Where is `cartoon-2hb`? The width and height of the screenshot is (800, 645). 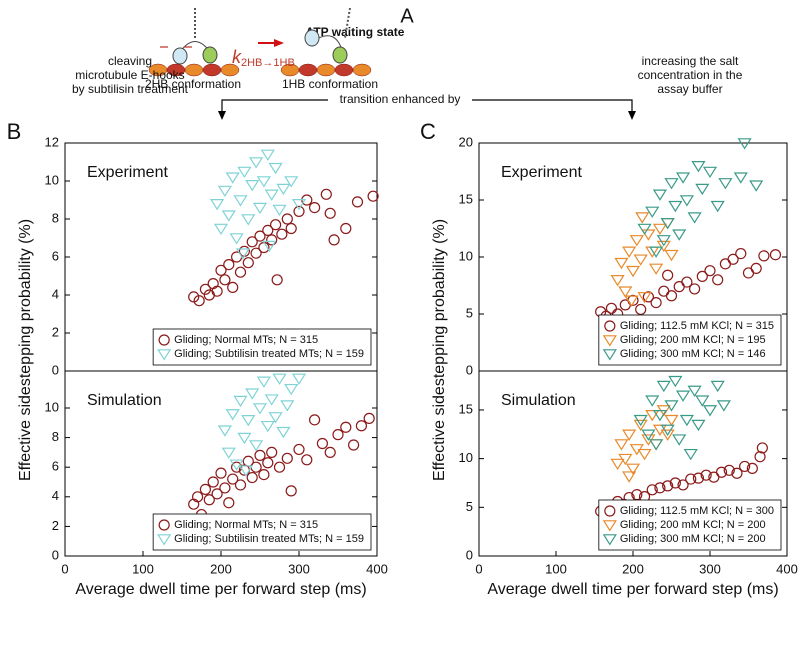
cartoon-2hb is located at coordinates (194, 42).